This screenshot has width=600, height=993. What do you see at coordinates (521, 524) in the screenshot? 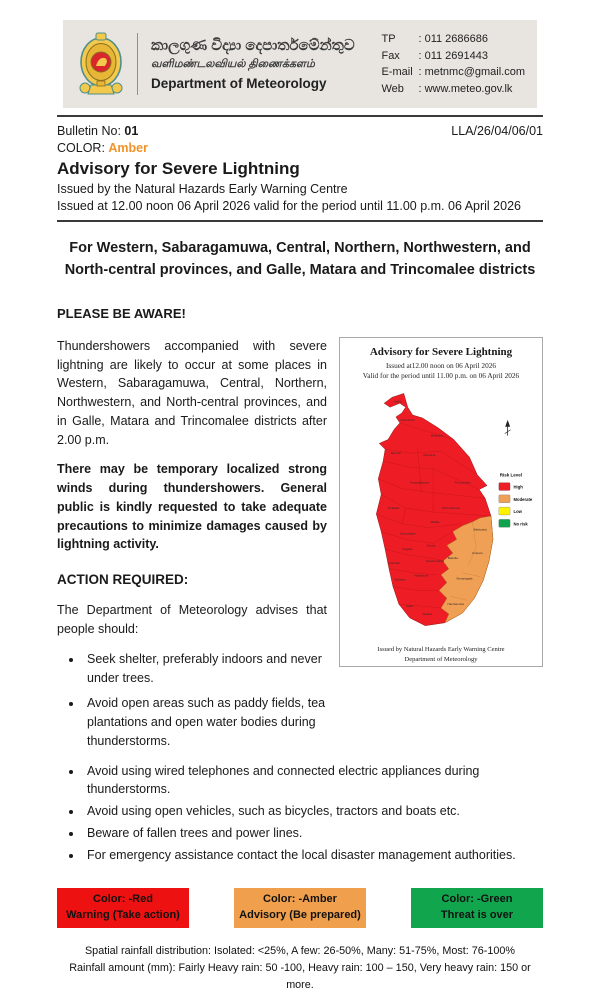
I see `legend-label: No risk` at bounding box center [521, 524].